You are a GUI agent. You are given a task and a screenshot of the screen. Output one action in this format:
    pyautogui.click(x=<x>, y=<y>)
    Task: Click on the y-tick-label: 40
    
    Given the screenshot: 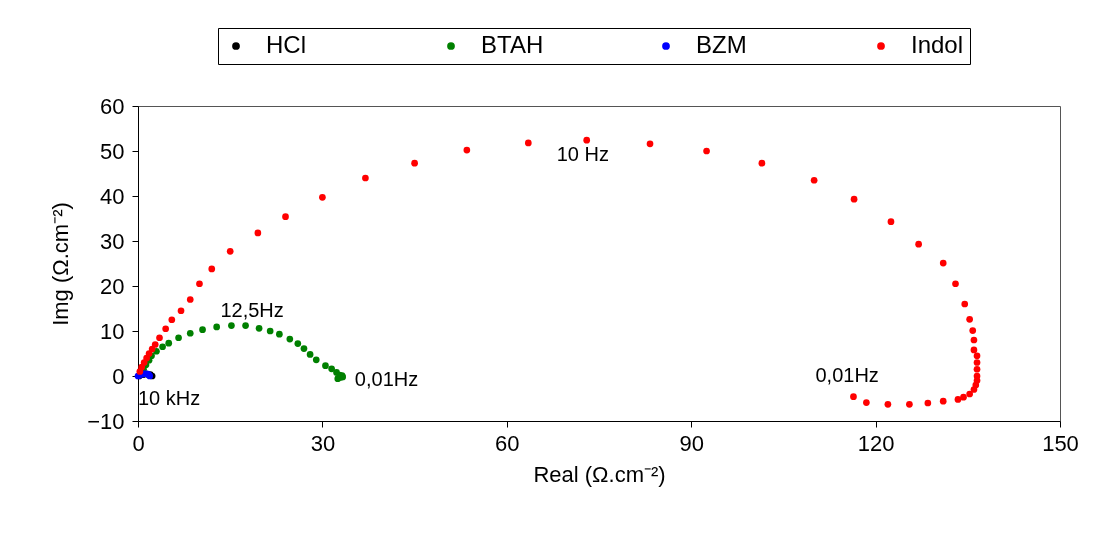 What is the action you would take?
    pyautogui.click(x=112, y=196)
    